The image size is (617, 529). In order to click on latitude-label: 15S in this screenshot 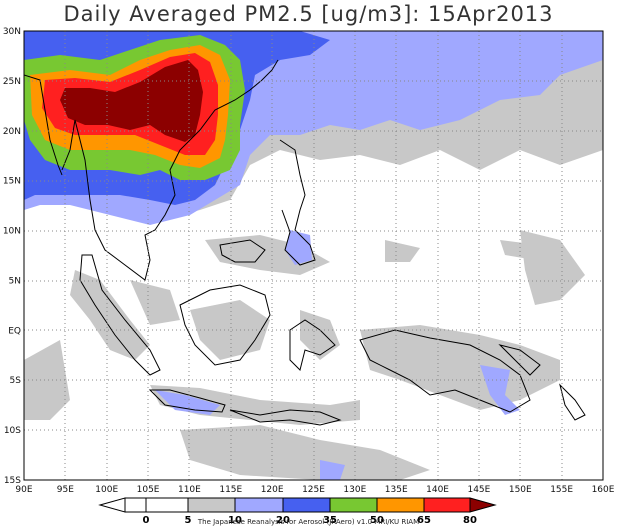, I will do `click(12, 481)`.